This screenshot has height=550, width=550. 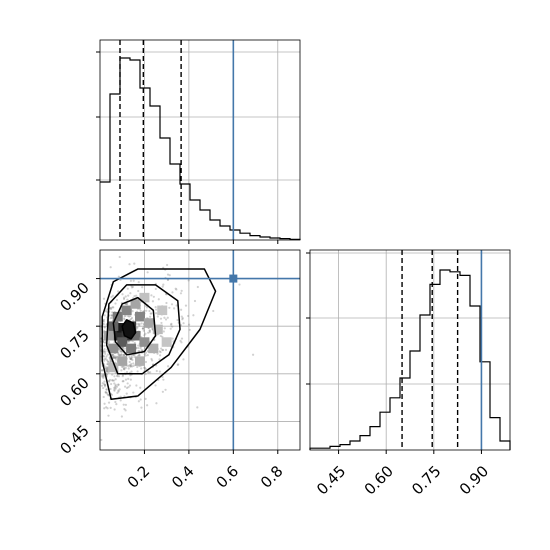 I want to click on y-tick-label-joint: 0.45, so click(x=74, y=440).